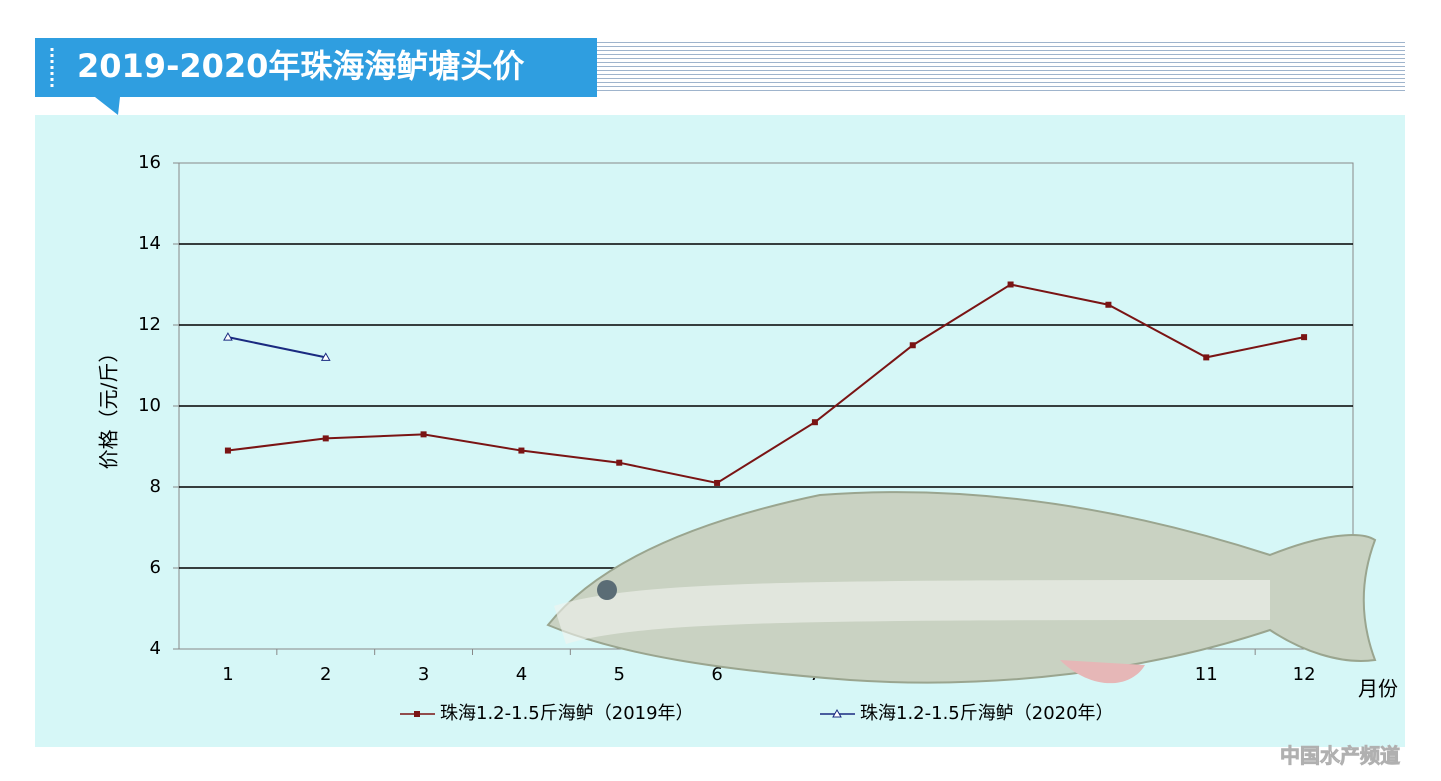  I want to click on chart-title: 2019-2020年珠海海鲈塘头价, so click(300, 66).